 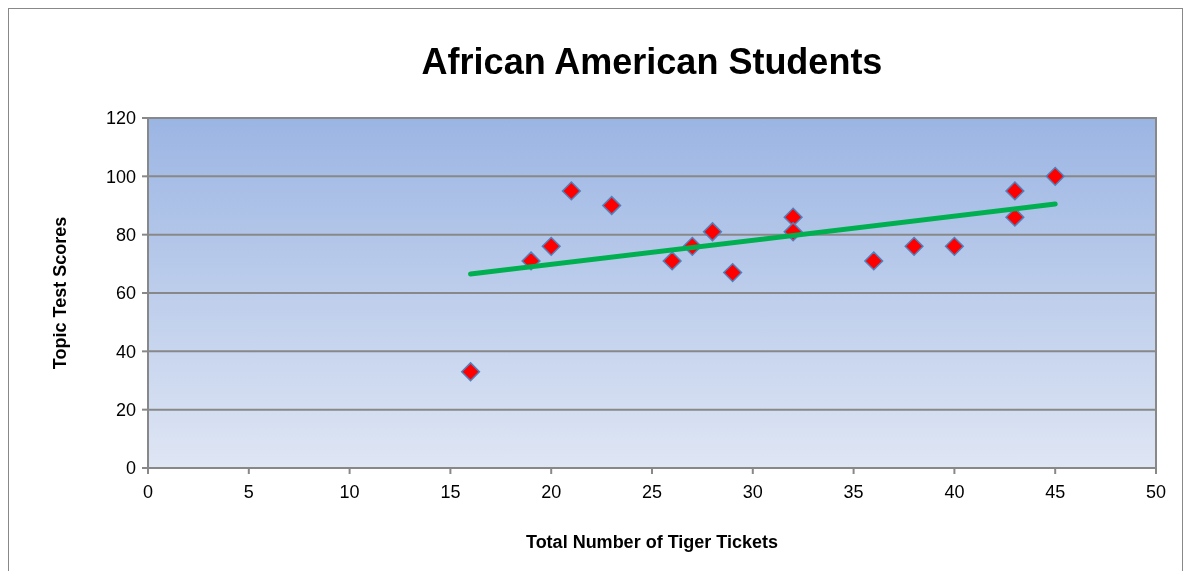 I want to click on x-tick-label: 50, so click(x=1156, y=492).